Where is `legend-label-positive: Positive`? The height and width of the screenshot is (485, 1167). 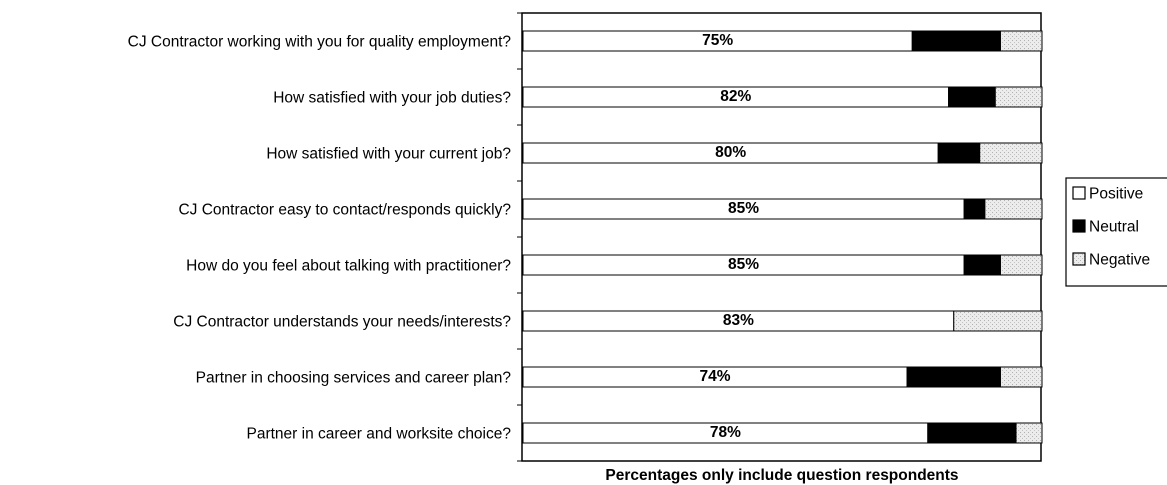 legend-label-positive: Positive is located at coordinates (1116, 194).